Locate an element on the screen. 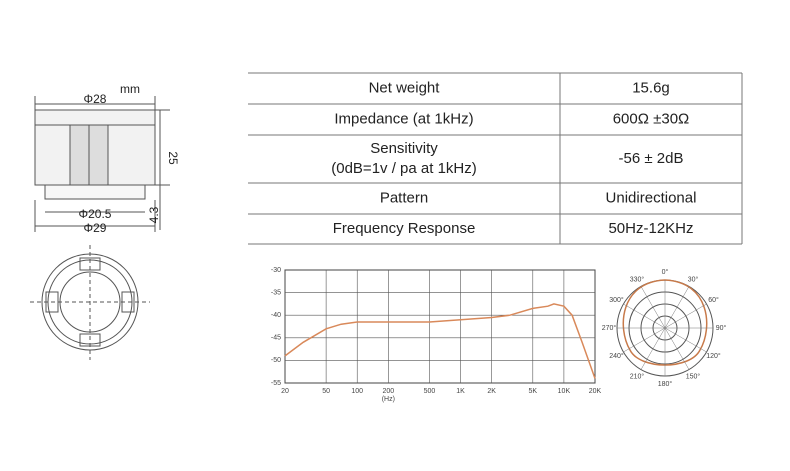 The image size is (790, 471). angle-label: 60° is located at coordinates (713, 300).